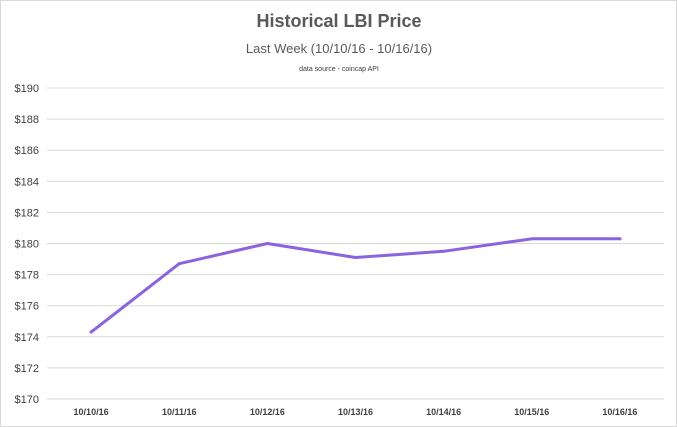 The height and width of the screenshot is (427, 677). I want to click on y-tick-label: $190, so click(27, 89).